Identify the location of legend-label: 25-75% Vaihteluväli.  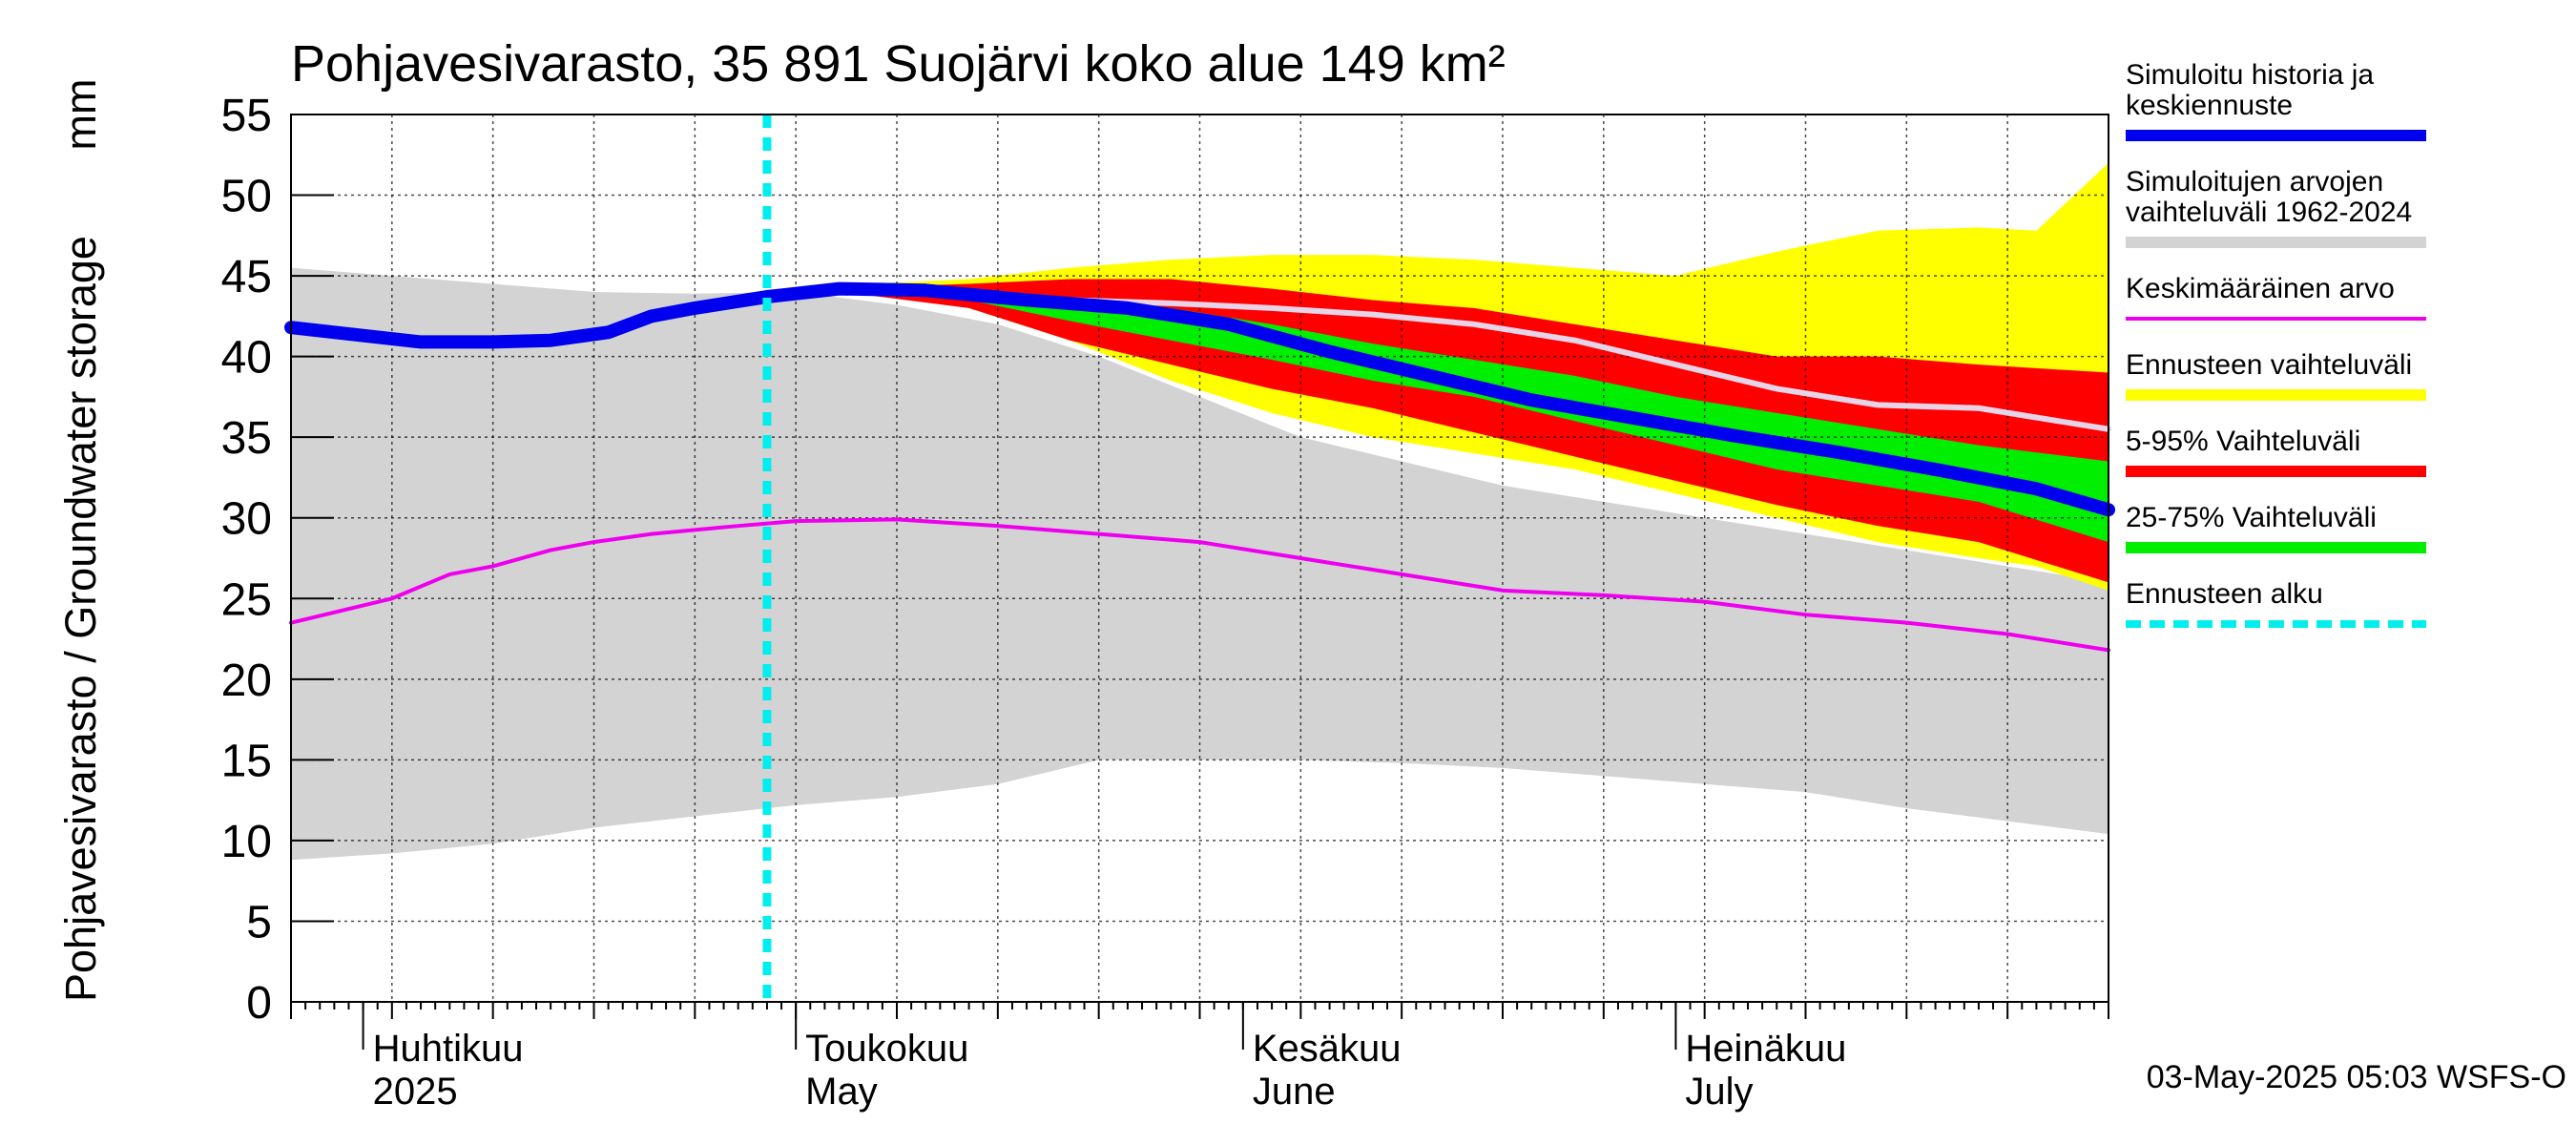
(2251, 518).